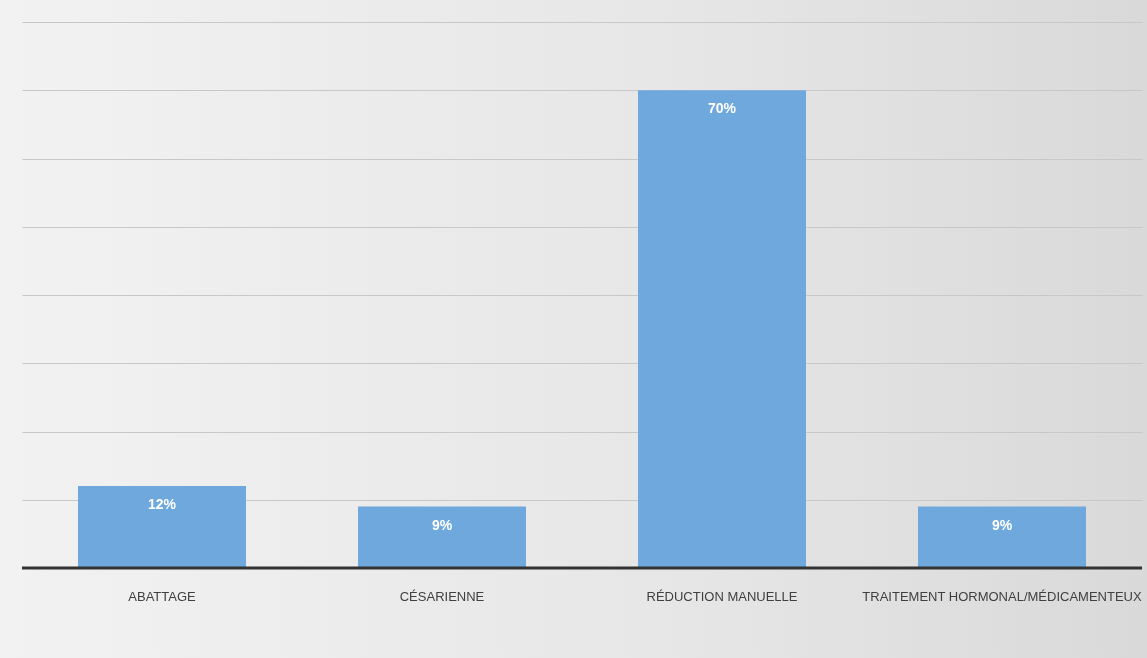 This screenshot has width=1147, height=658. I want to click on data-label: 70%, so click(722, 108).